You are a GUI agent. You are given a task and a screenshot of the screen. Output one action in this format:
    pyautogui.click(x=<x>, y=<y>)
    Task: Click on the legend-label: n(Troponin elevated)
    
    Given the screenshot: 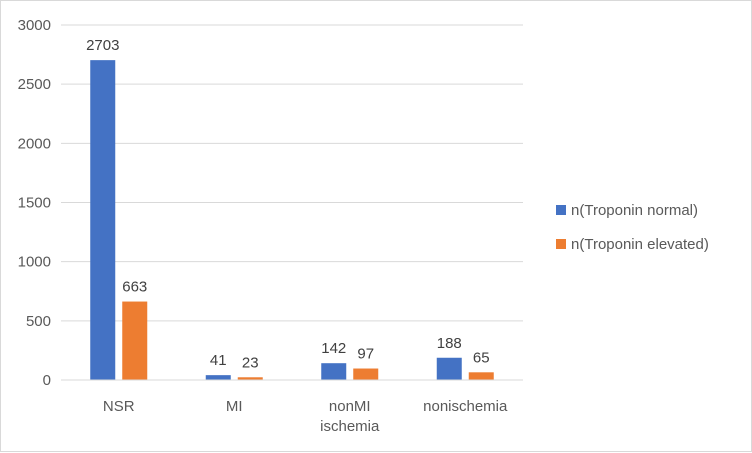 What is the action you would take?
    pyautogui.click(x=640, y=244)
    